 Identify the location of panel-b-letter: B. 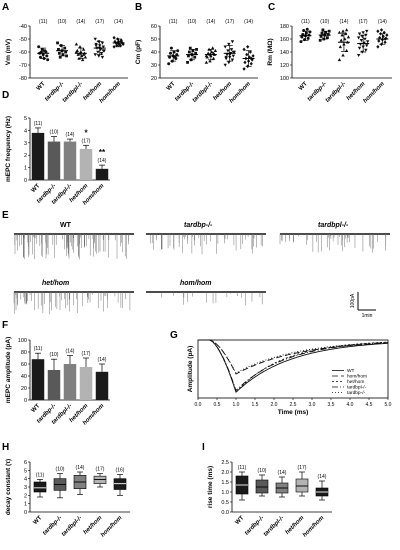
(138, 7).